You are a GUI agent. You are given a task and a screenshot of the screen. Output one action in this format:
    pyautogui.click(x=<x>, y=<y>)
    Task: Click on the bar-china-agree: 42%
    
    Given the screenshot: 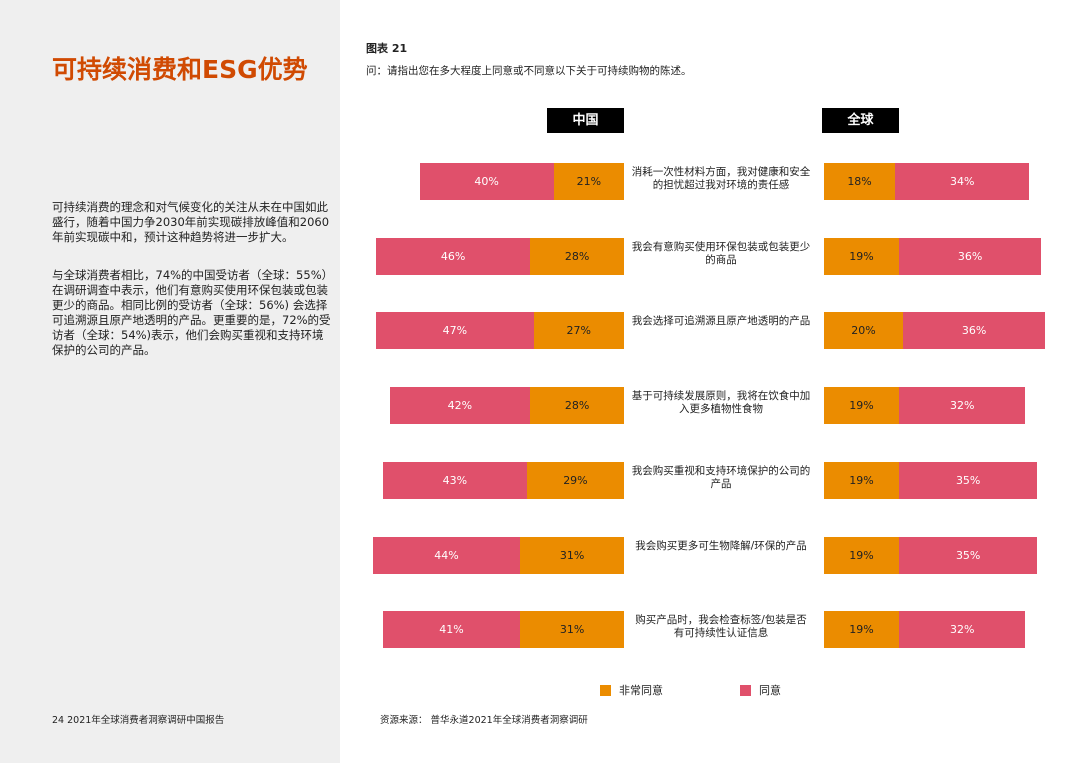 What is the action you would take?
    pyautogui.click(x=460, y=406)
    